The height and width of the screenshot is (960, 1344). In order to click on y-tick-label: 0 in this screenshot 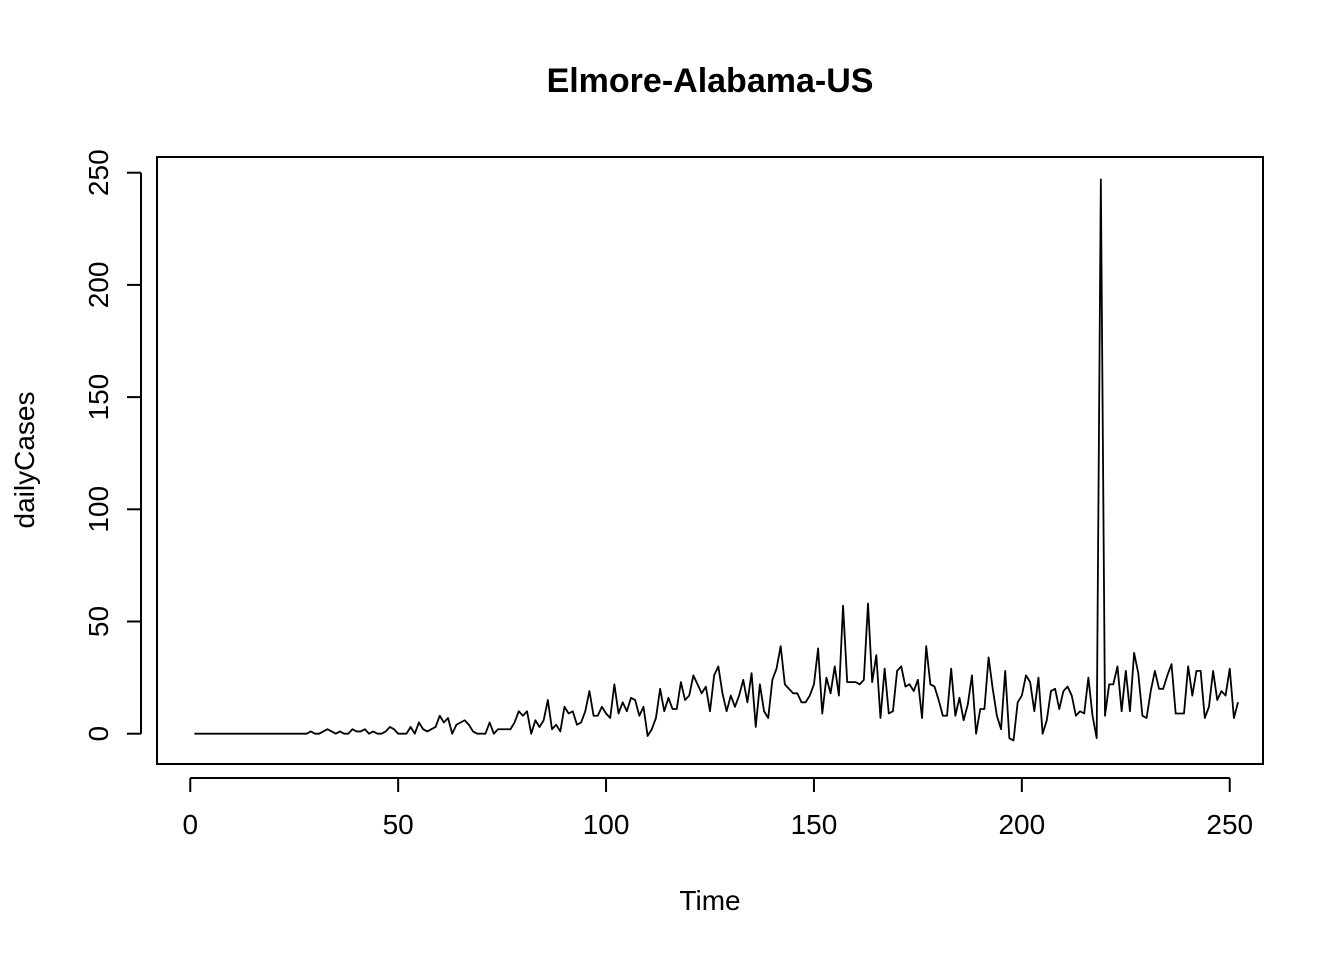, I will do `click(98, 734)`.